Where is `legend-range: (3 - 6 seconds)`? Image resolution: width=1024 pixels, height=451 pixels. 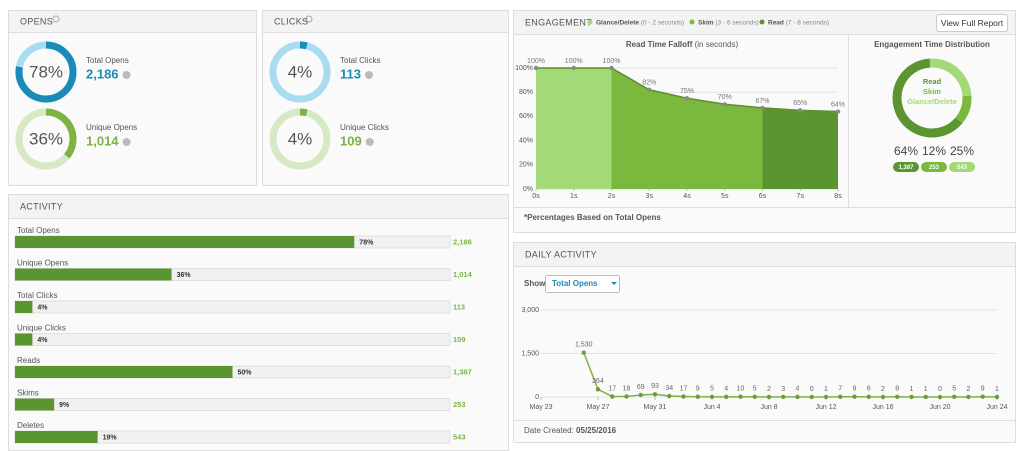 legend-range: (3 - 6 seconds) is located at coordinates (736, 22).